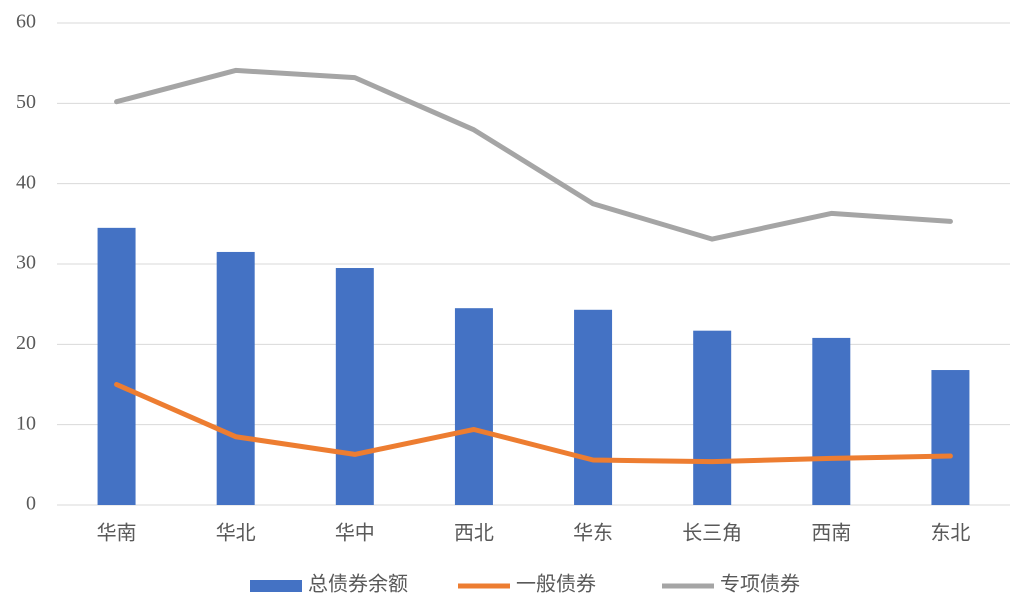 Image resolution: width=1024 pixels, height=613 pixels. Describe the element at coordinates (26, 102) in the screenshot. I see `y-tick-label: 50` at that location.